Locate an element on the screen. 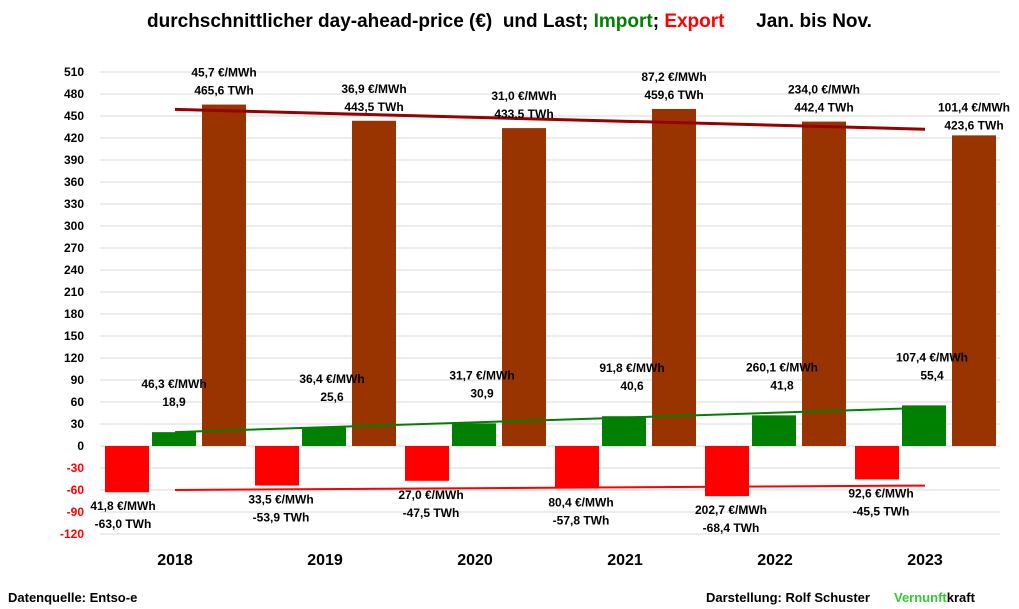  y-tick-label: -120 is located at coordinates (72, 534).